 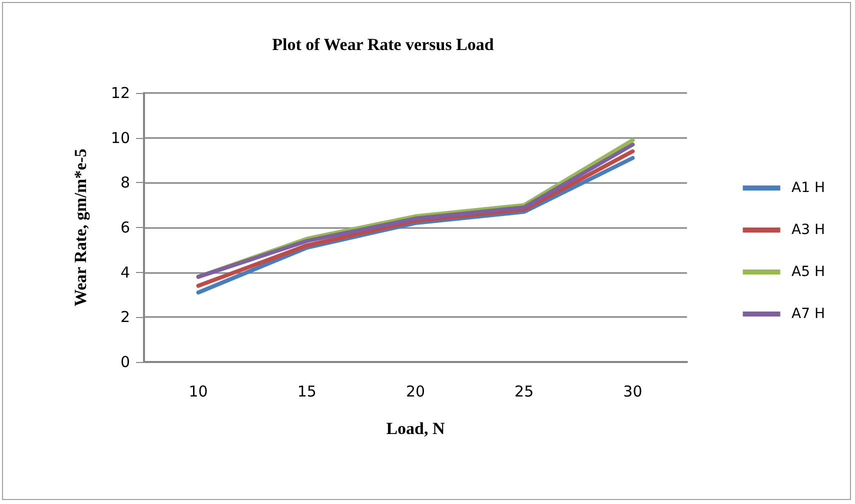 I want to click on y-tick-label: 8, so click(x=125, y=183).